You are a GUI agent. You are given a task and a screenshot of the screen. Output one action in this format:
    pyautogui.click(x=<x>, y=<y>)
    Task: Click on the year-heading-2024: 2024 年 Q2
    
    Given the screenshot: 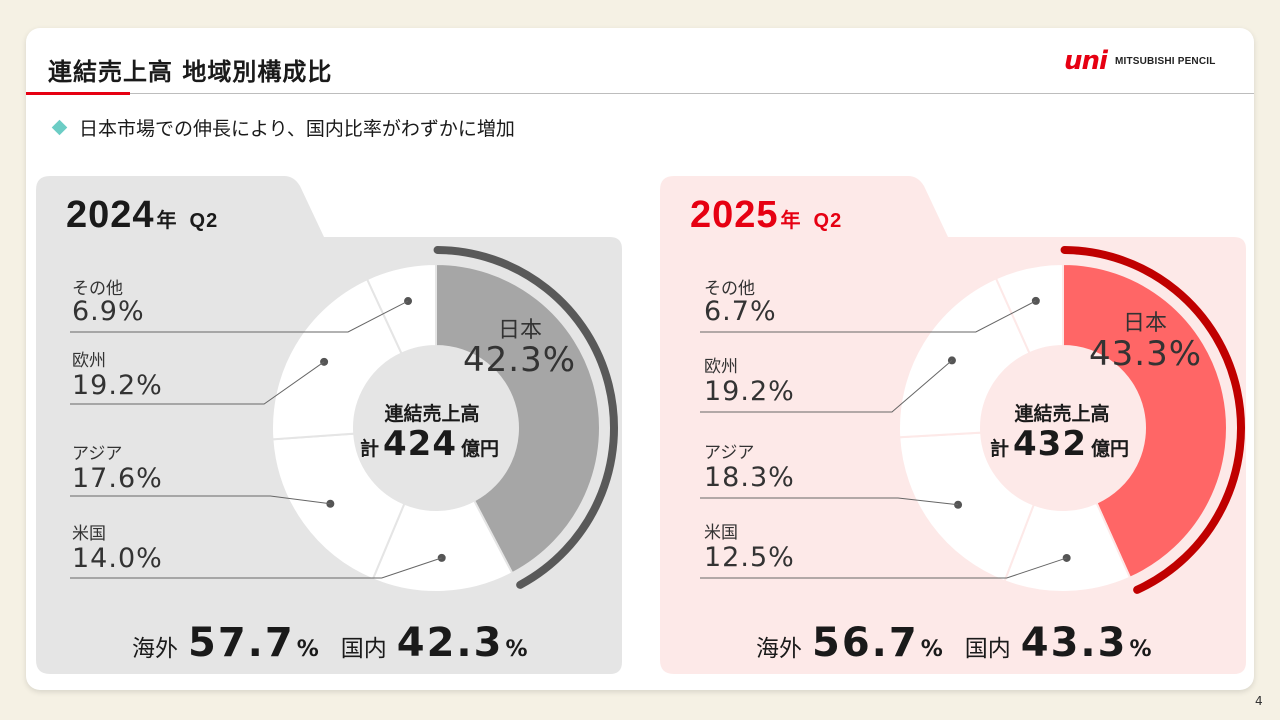 What is the action you would take?
    pyautogui.click(x=142, y=215)
    